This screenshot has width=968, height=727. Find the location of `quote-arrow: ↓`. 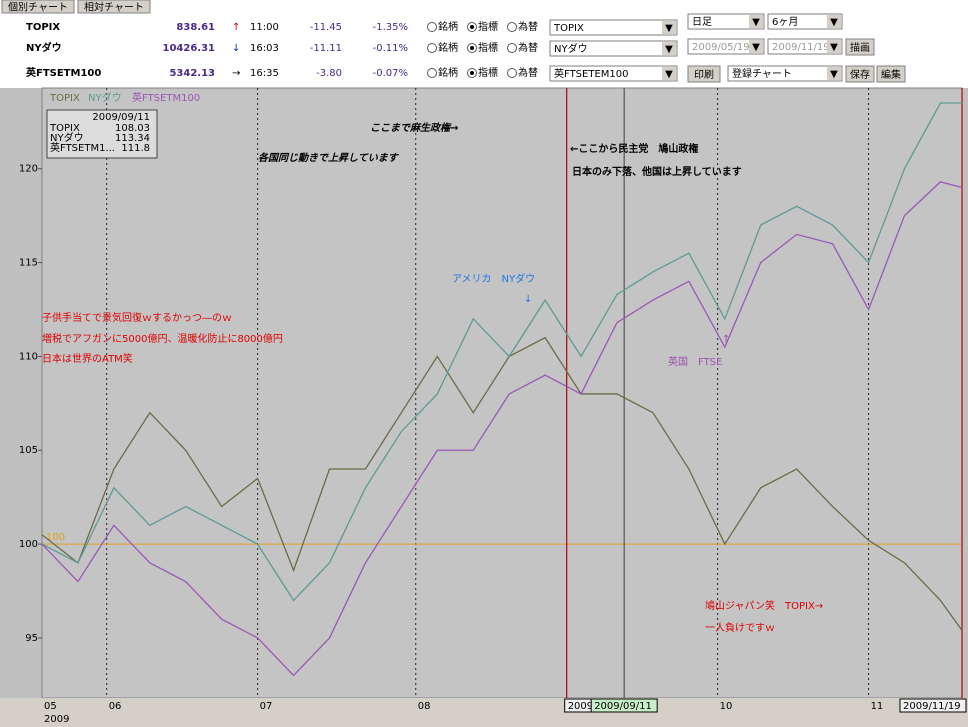

quote-arrow: ↓ is located at coordinates (236, 48).